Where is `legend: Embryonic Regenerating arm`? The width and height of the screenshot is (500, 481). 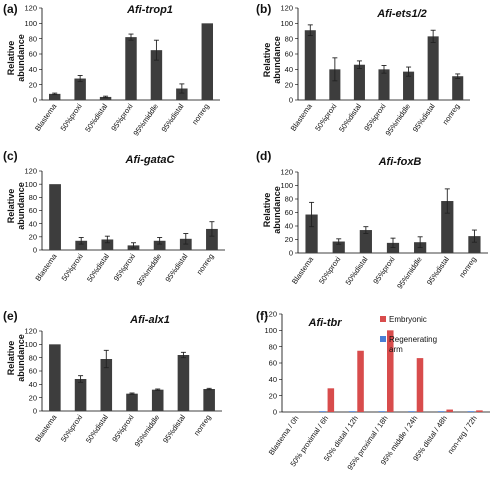
legend: Embryonic Regenerating arm is located at coordinates (408, 334).